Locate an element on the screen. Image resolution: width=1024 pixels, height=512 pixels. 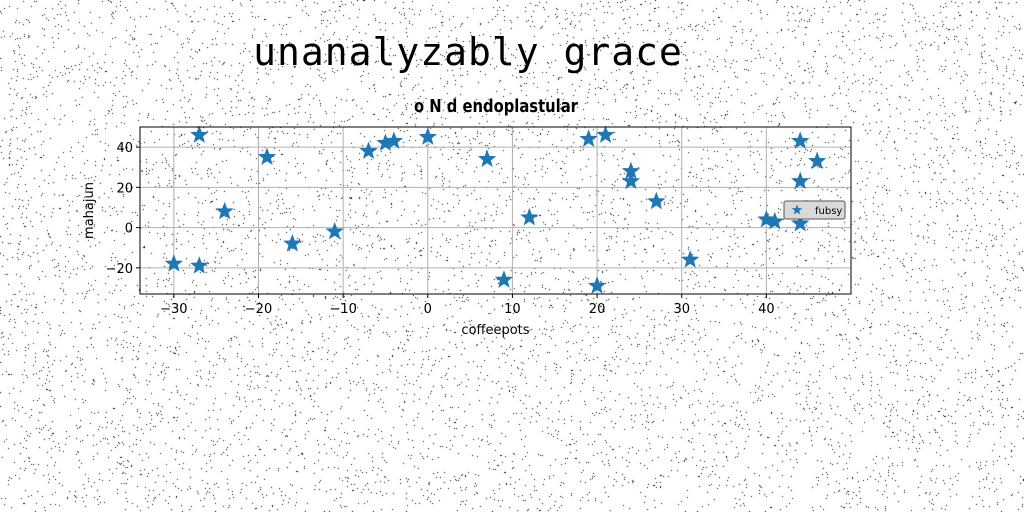
x-tick-label: 20 is located at coordinates (597, 309).